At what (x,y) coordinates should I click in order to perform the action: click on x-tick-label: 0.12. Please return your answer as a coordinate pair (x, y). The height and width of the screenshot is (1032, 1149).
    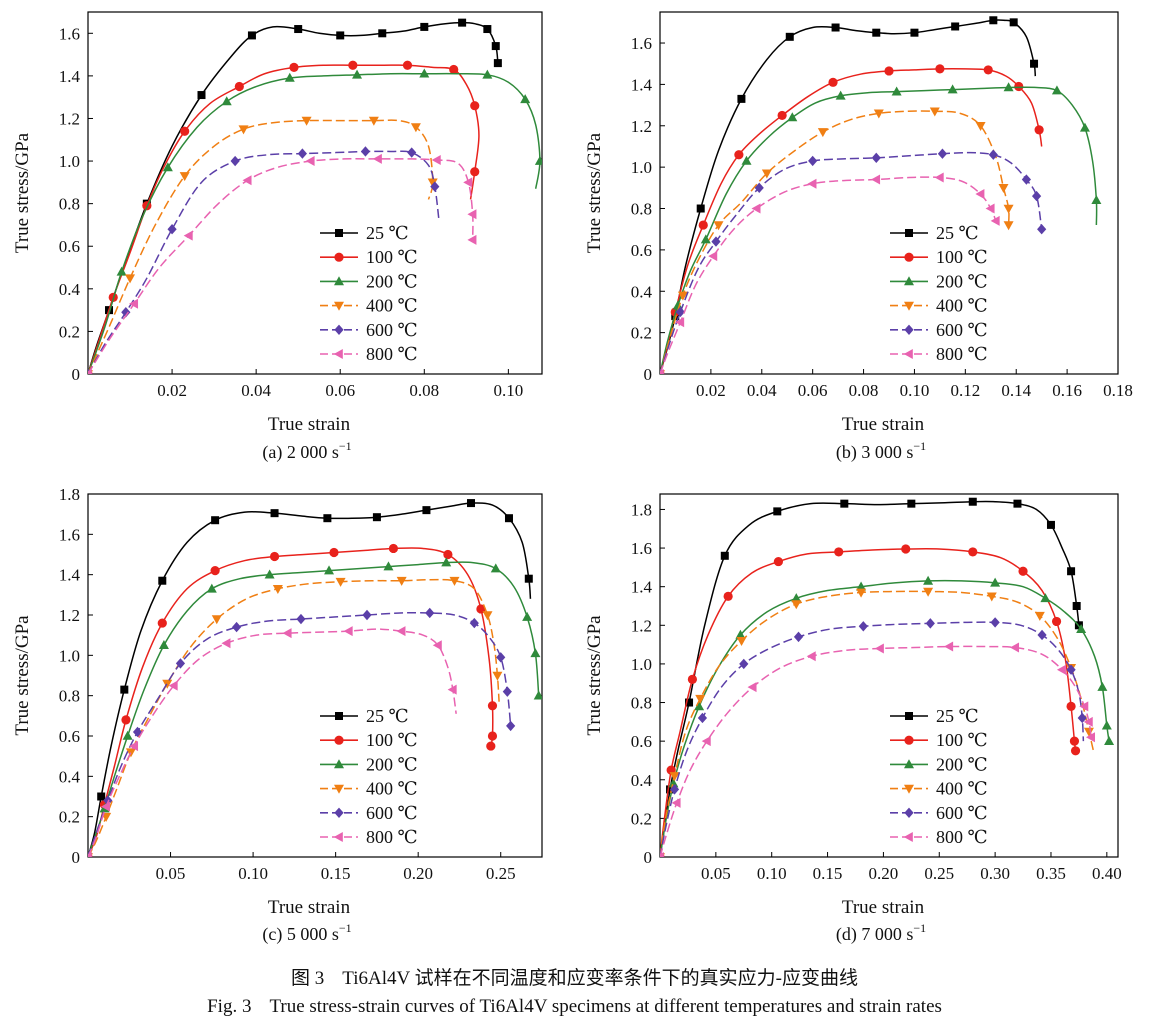
    Looking at the image, I should click on (965, 390).